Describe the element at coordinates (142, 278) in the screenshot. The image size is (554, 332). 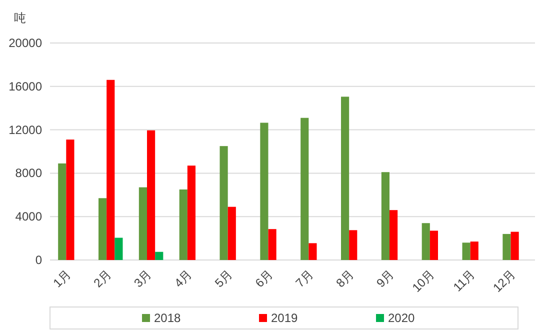
I see `x-tick-label: 3月` at that location.